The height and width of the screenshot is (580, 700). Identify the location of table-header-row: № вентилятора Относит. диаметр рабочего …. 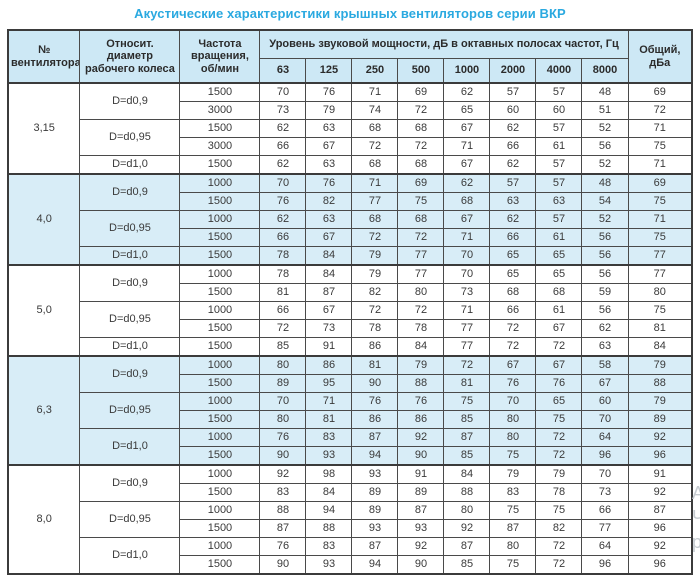
(350, 56).